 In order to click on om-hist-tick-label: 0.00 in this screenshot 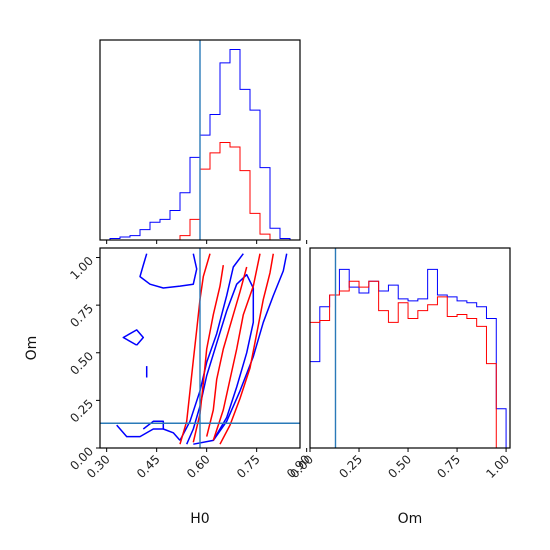, I will do `click(301, 466)`.